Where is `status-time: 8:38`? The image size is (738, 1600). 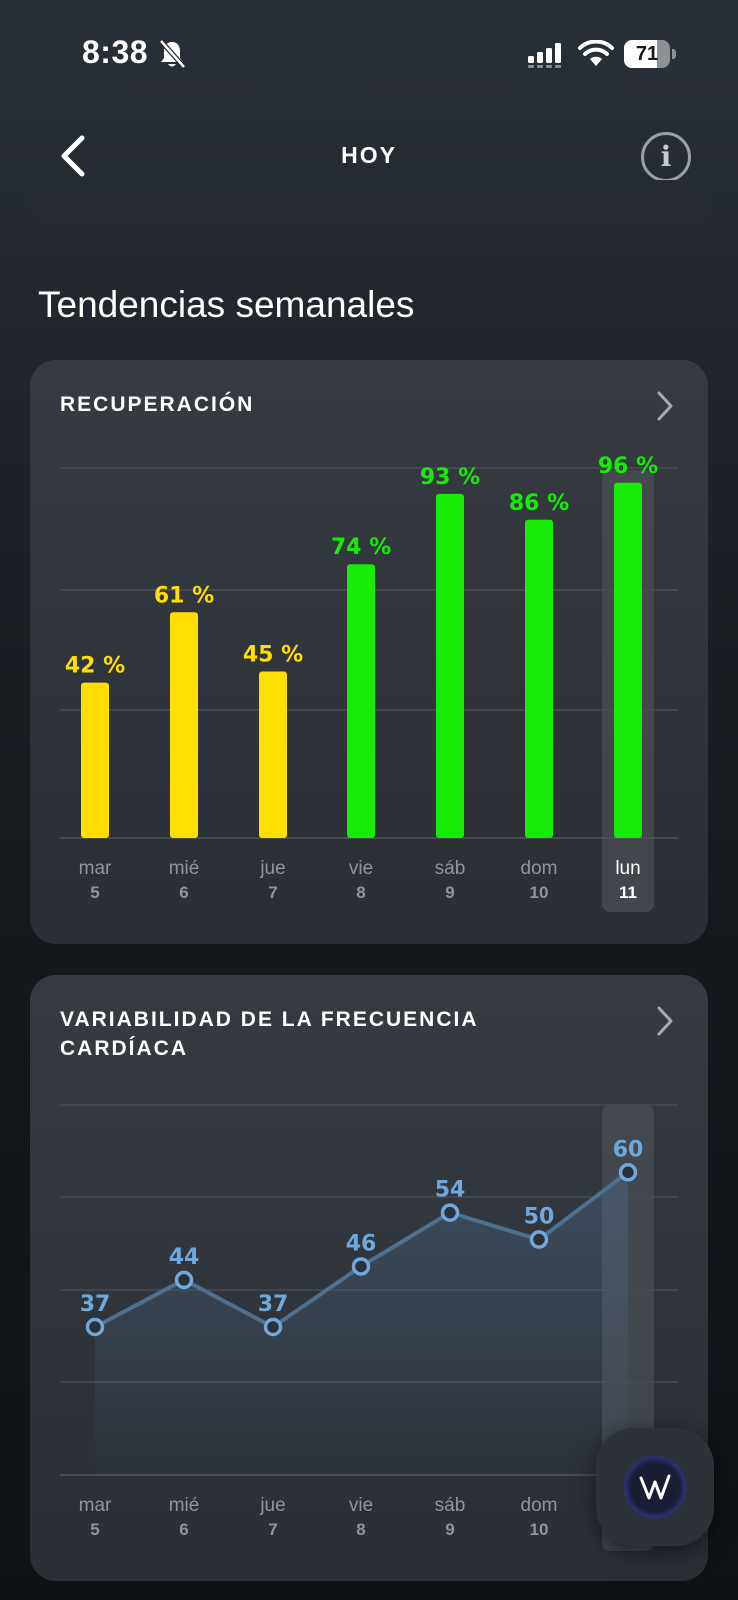 status-time: 8:38 is located at coordinates (115, 52).